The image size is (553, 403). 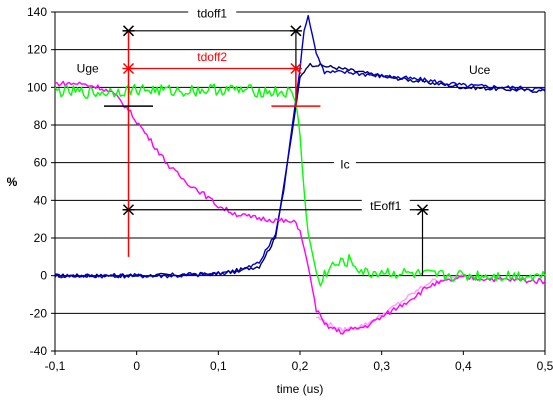 I want to click on x-tick-label: 0, so click(x=136, y=366).